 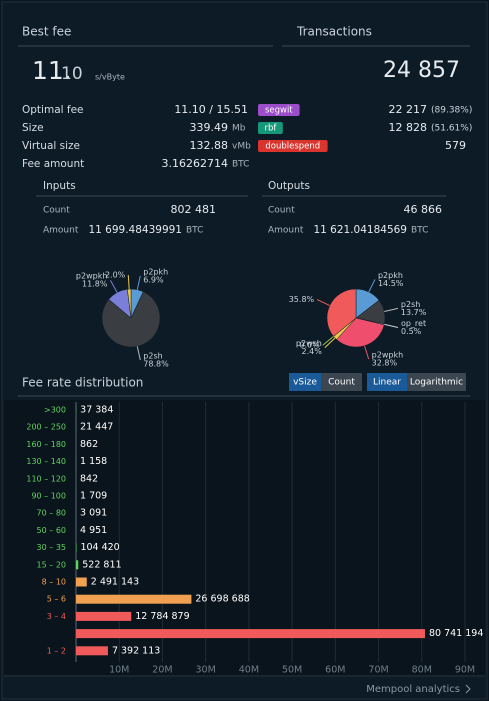 I want to click on vsize-button, so click(x=305, y=382).